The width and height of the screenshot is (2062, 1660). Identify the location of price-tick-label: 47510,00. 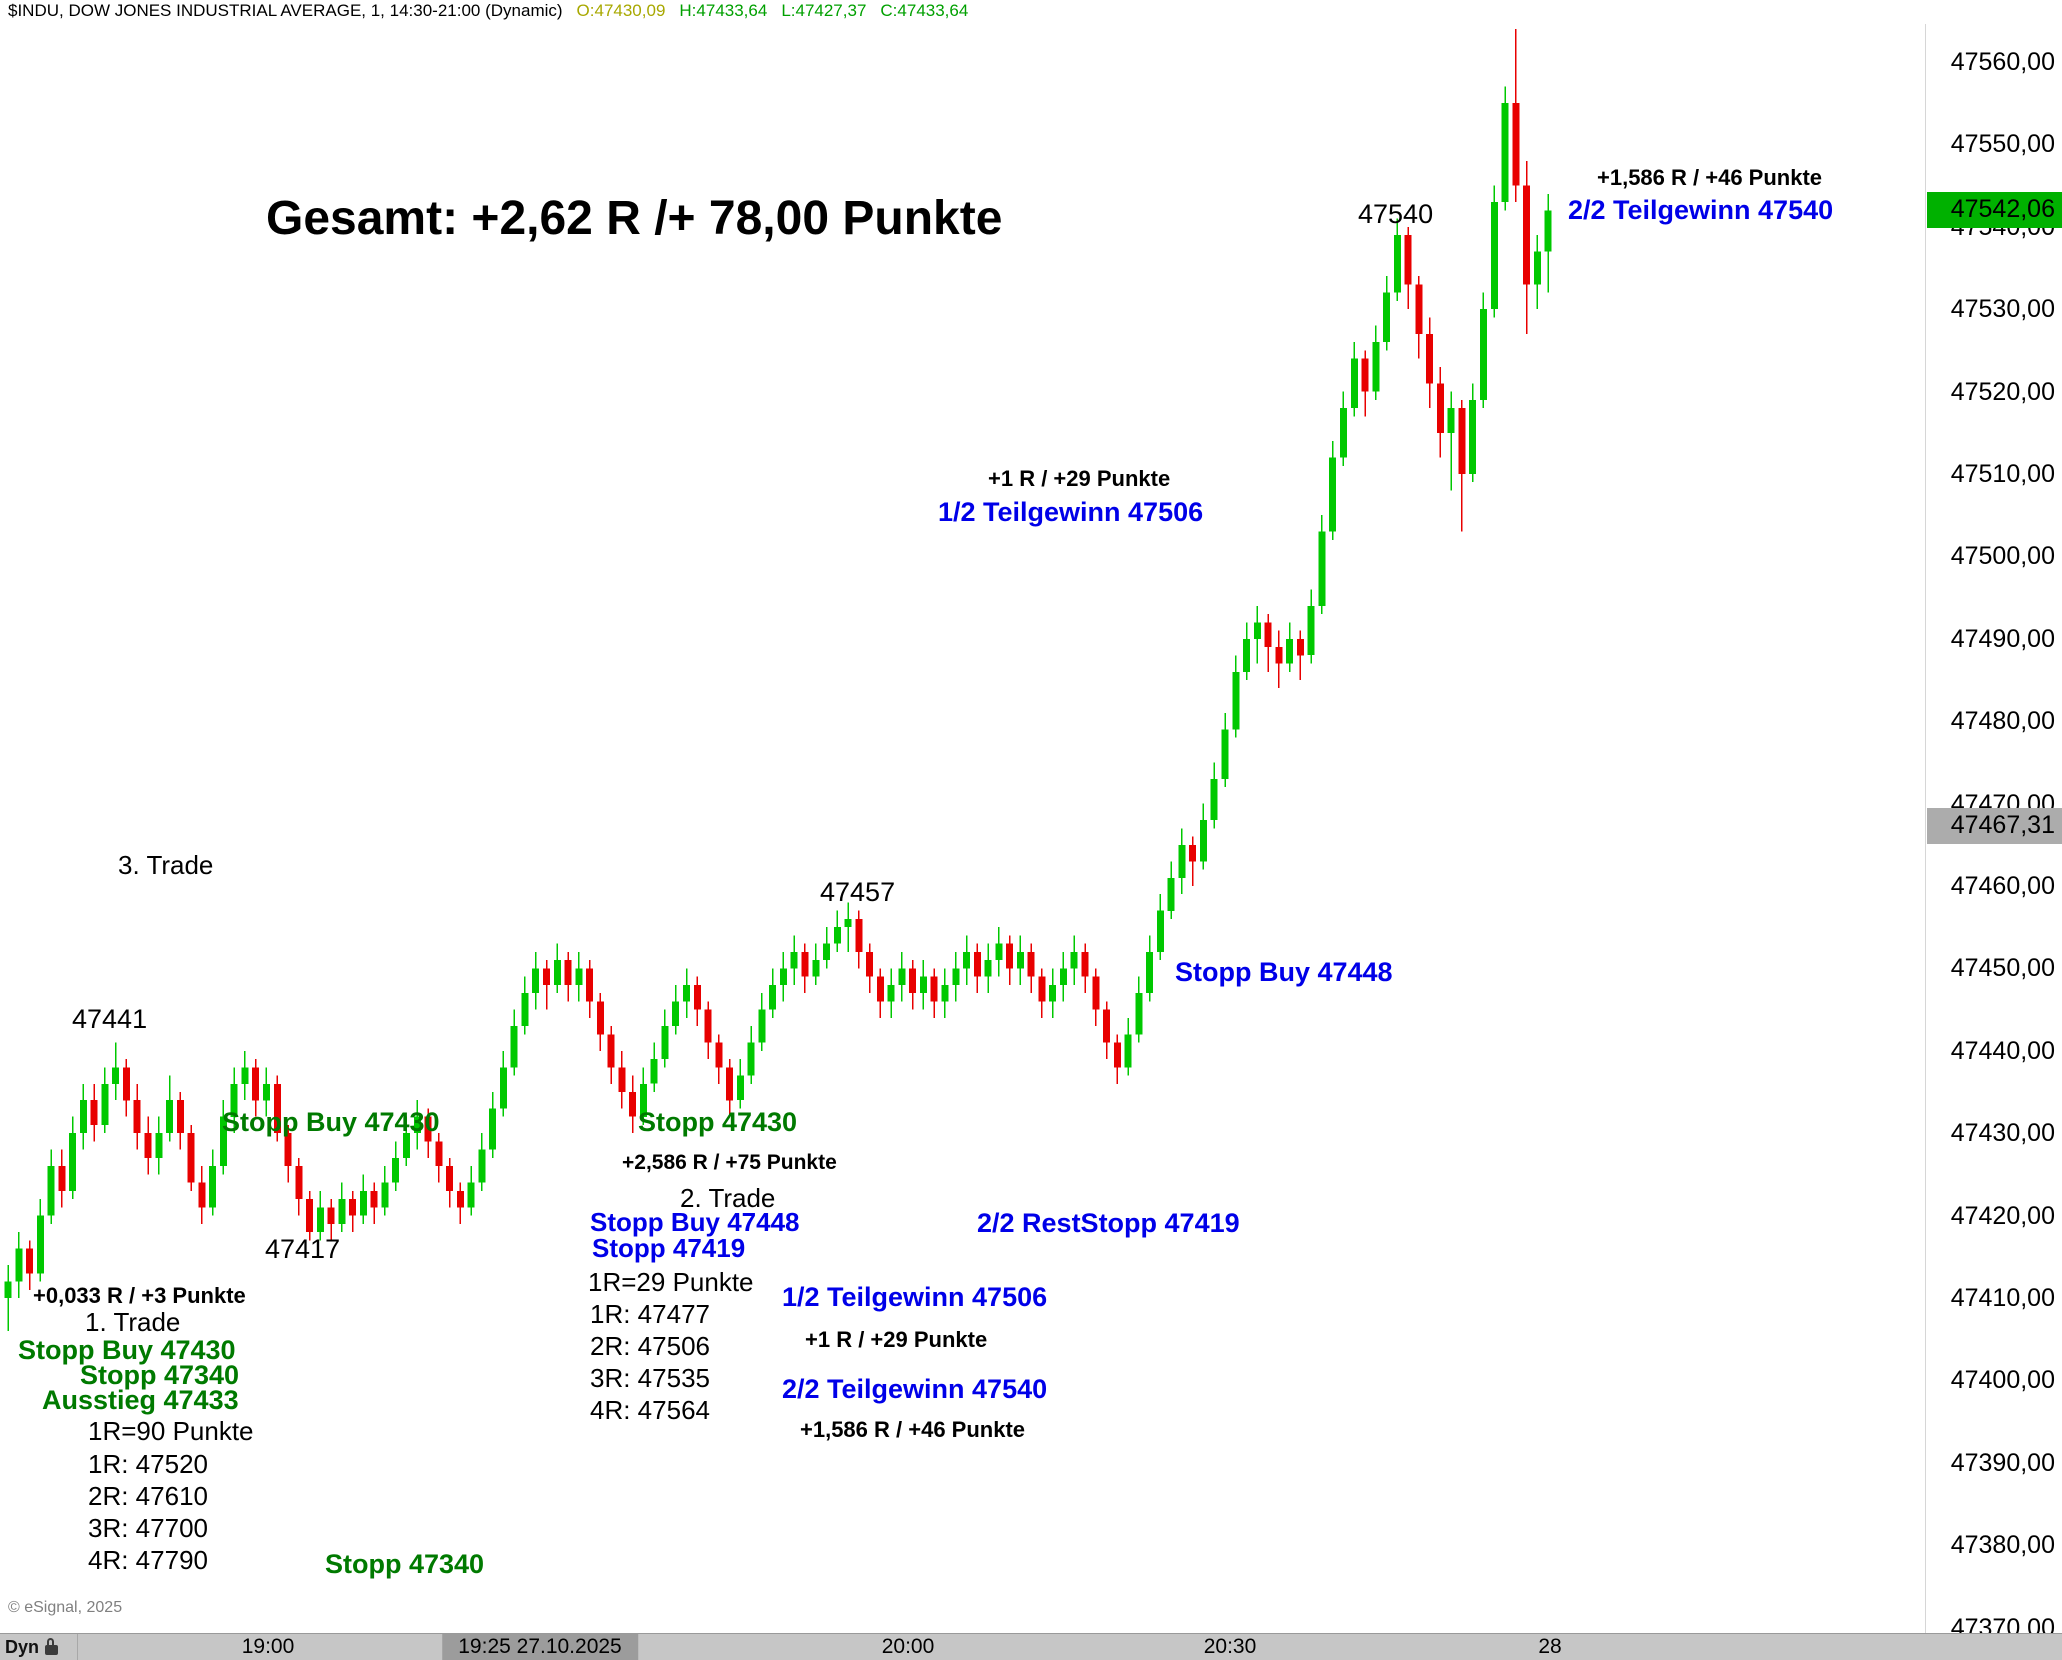
(2002, 474).